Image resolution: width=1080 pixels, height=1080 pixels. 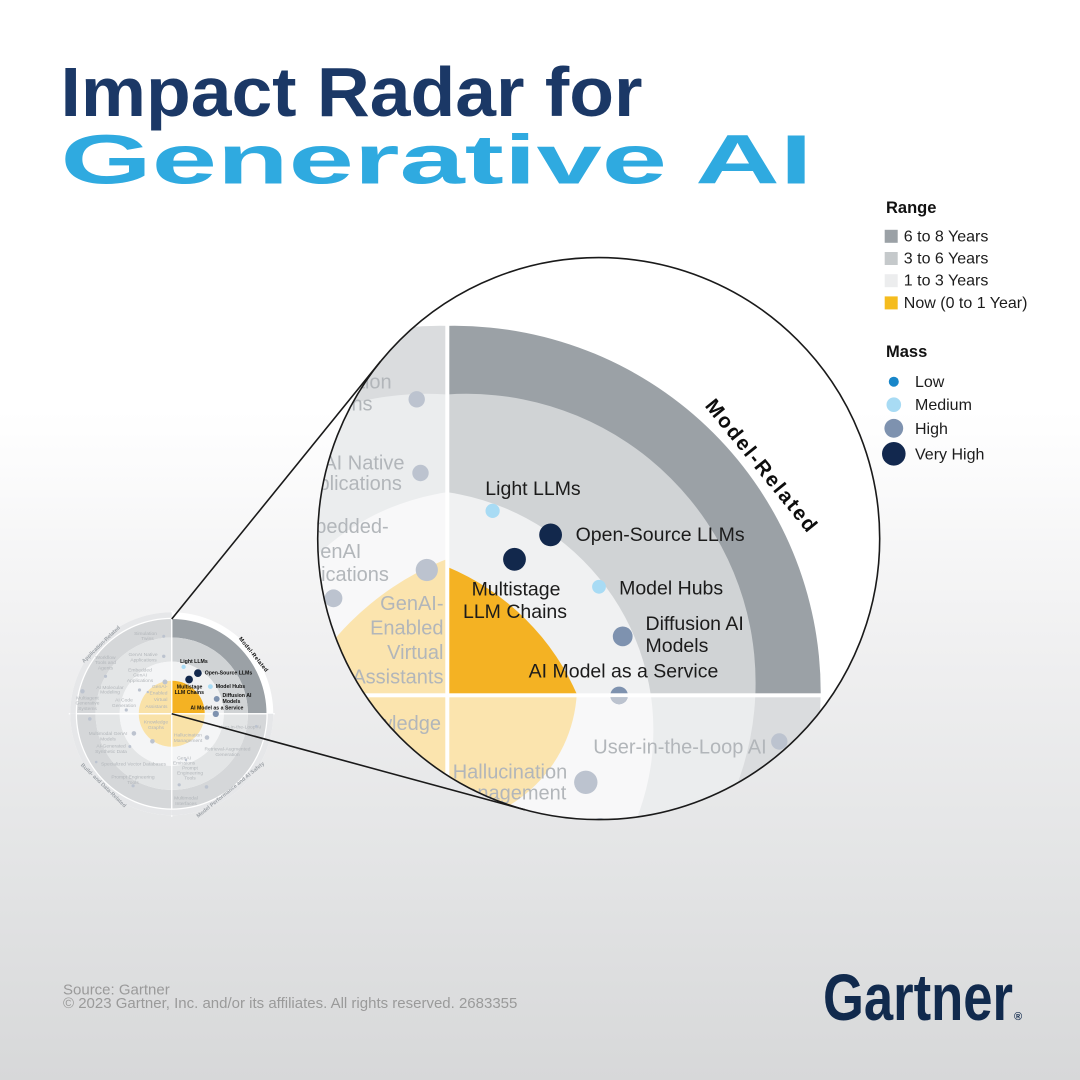 I want to click on svg-text: Multiagent, so click(x=87, y=699).